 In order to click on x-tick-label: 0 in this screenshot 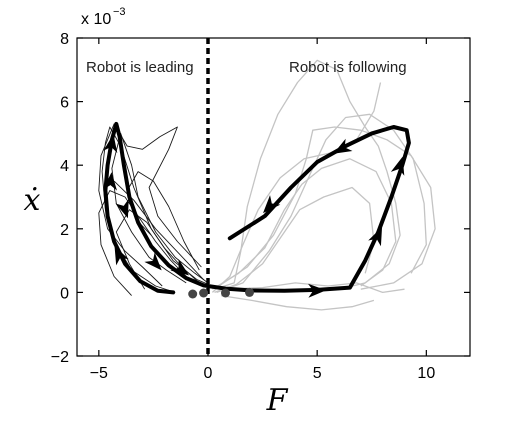, I will do `click(208, 373)`.